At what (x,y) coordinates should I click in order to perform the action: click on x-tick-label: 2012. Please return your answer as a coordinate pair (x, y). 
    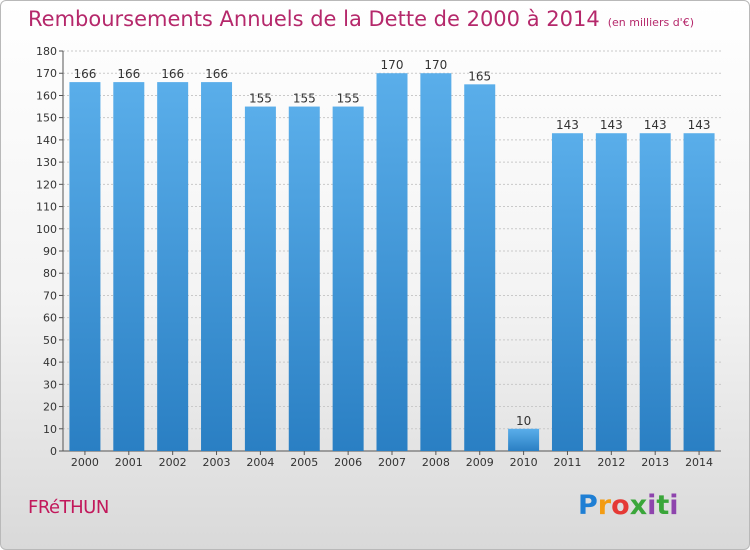
    Looking at the image, I should click on (611, 462).